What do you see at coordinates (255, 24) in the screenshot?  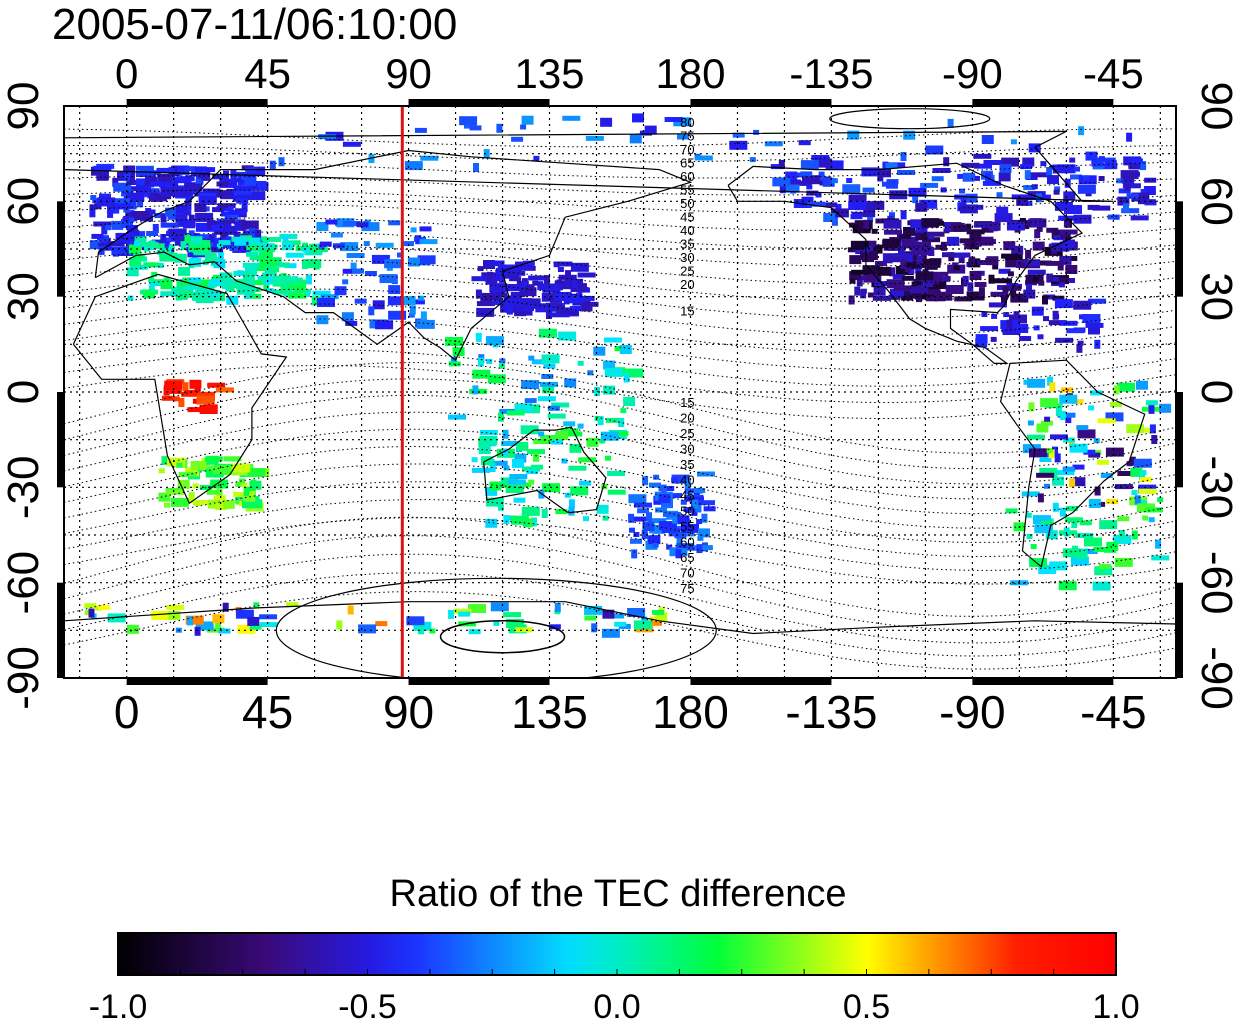 I see `timestamp-title: 2005-07-11/06:10:00` at bounding box center [255, 24].